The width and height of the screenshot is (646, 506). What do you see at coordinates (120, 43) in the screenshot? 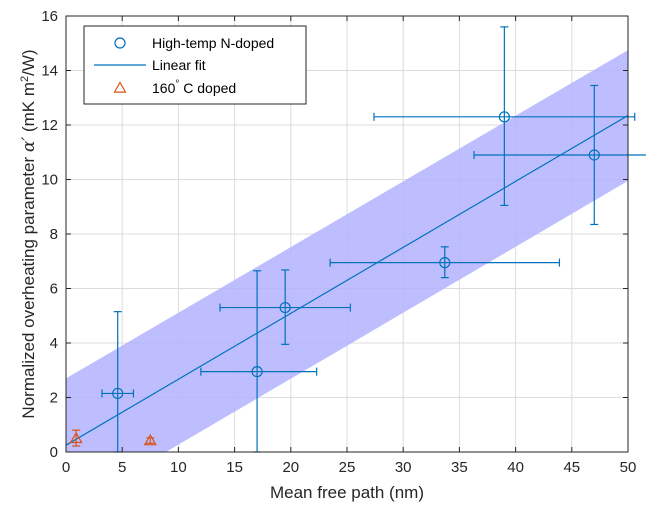
I see `legend-circle-icon` at bounding box center [120, 43].